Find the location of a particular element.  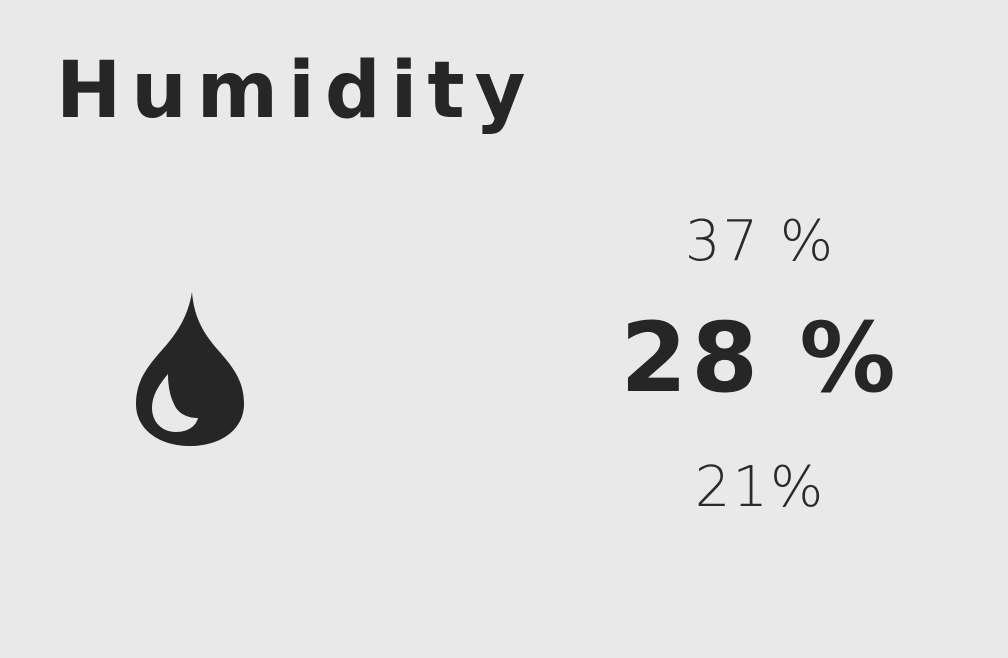

widget-title: Humidity is located at coordinates (296, 91).